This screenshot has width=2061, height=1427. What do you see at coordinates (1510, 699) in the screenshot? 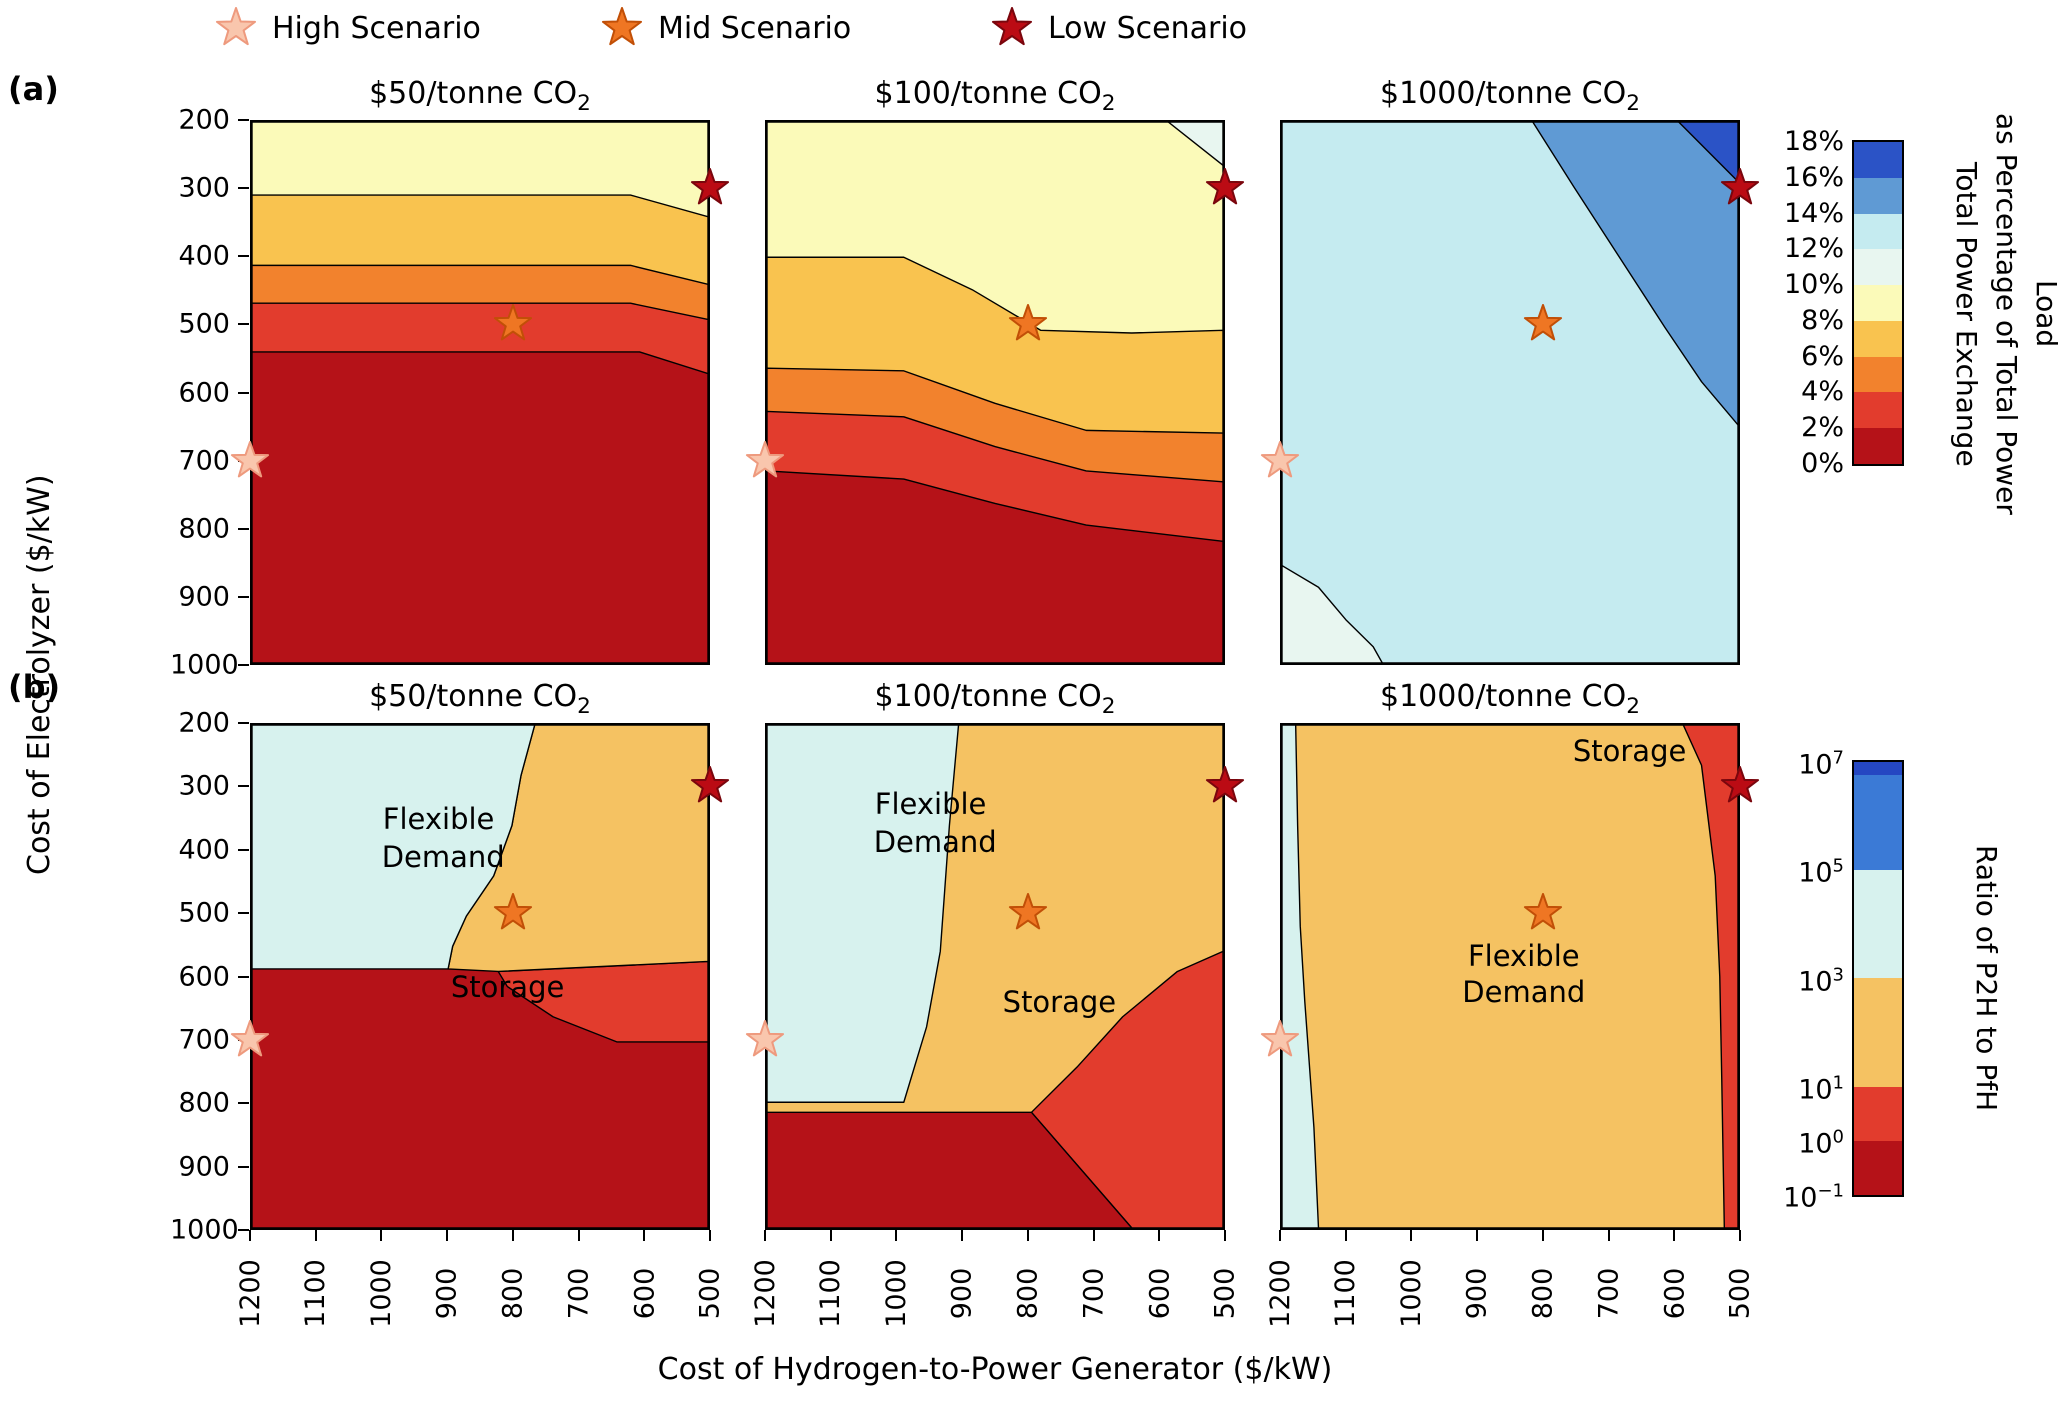
I see `panel-title-b3: $1000/tonne CO2` at bounding box center [1510, 699].